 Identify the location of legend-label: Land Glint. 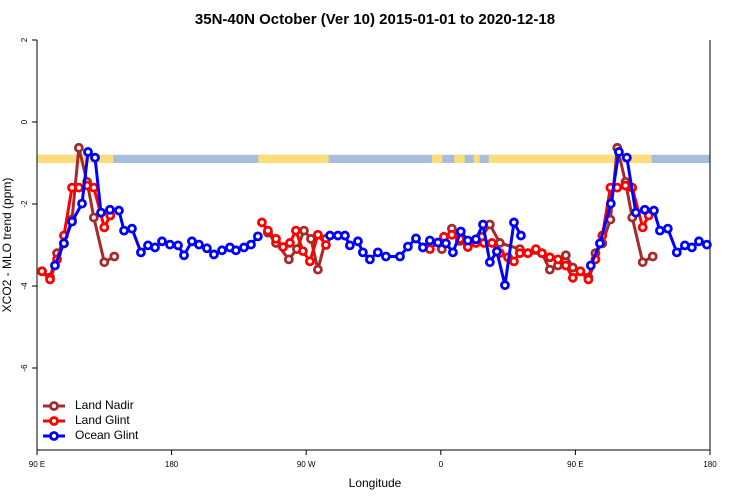
(102, 420).